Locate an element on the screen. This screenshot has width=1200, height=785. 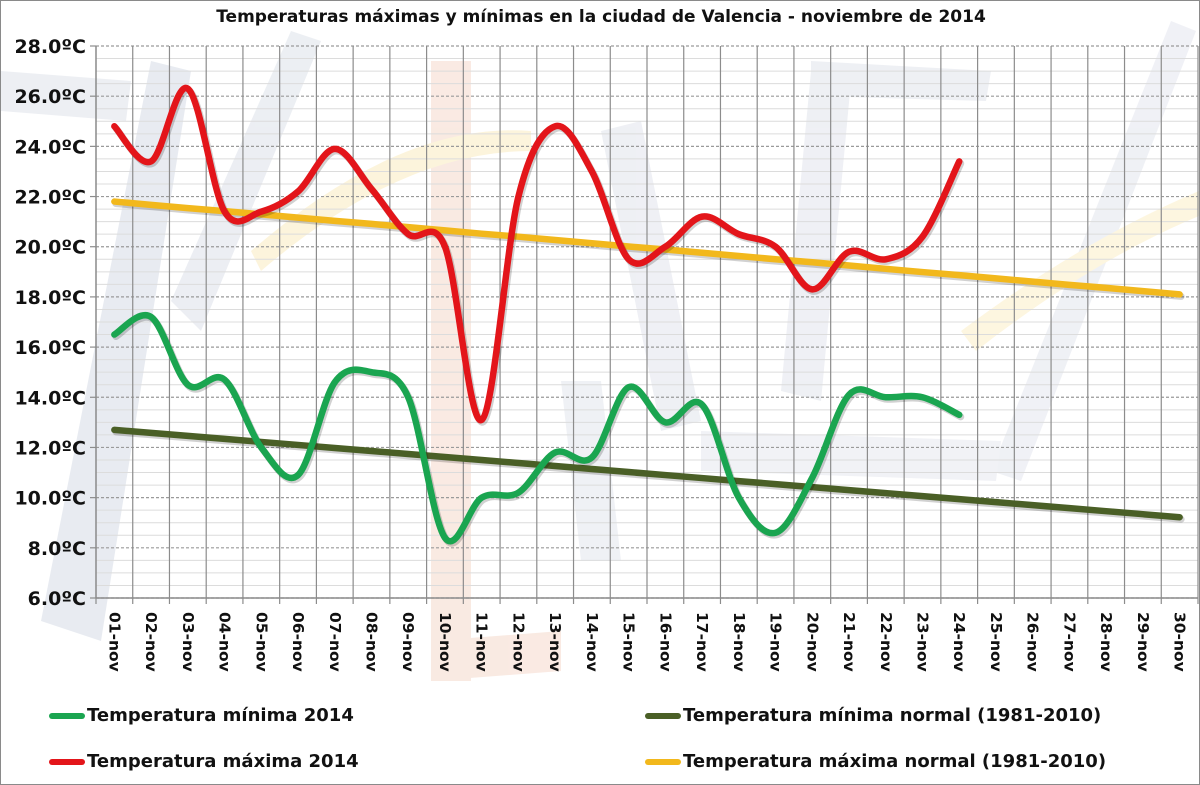
x-tick-label: 15-nov is located at coordinates (629, 642).